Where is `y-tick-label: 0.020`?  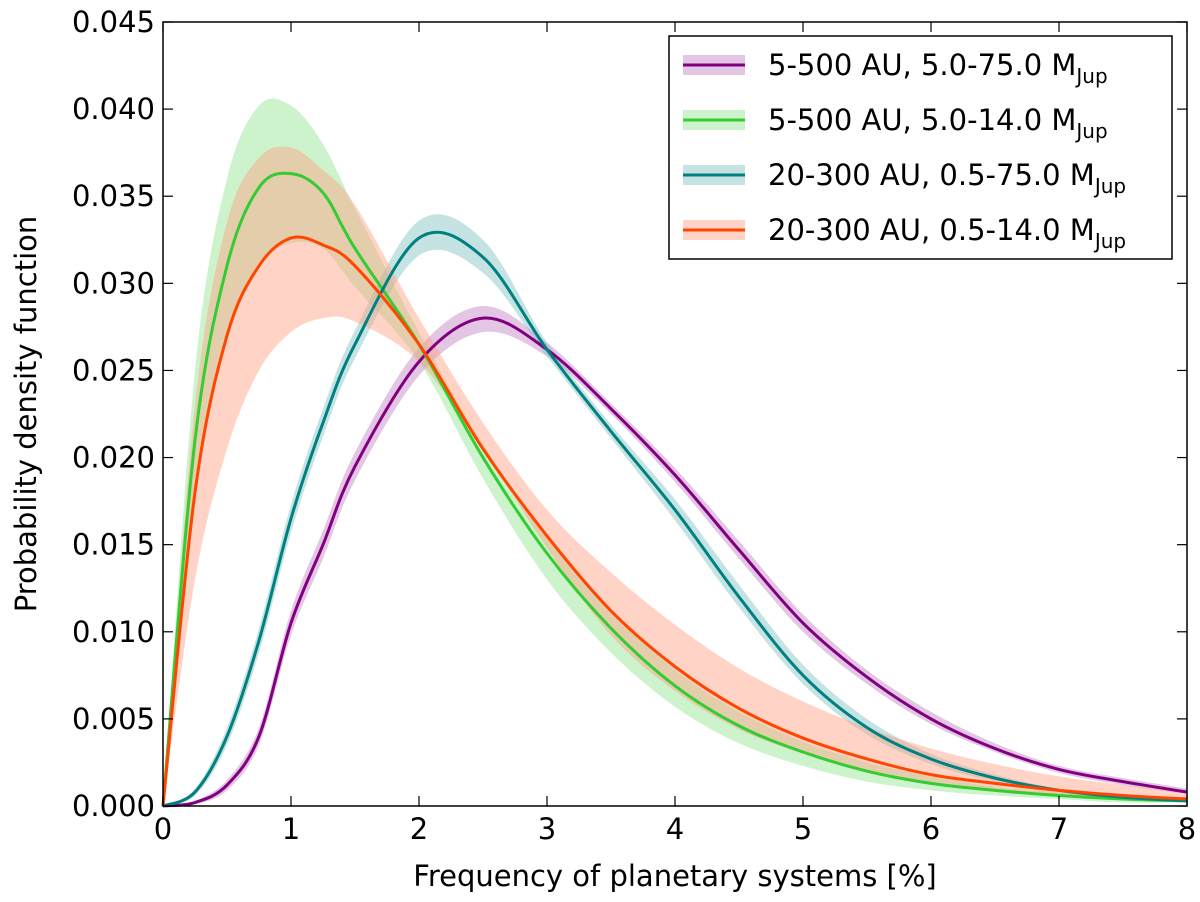 y-tick-label: 0.020 is located at coordinates (113, 458).